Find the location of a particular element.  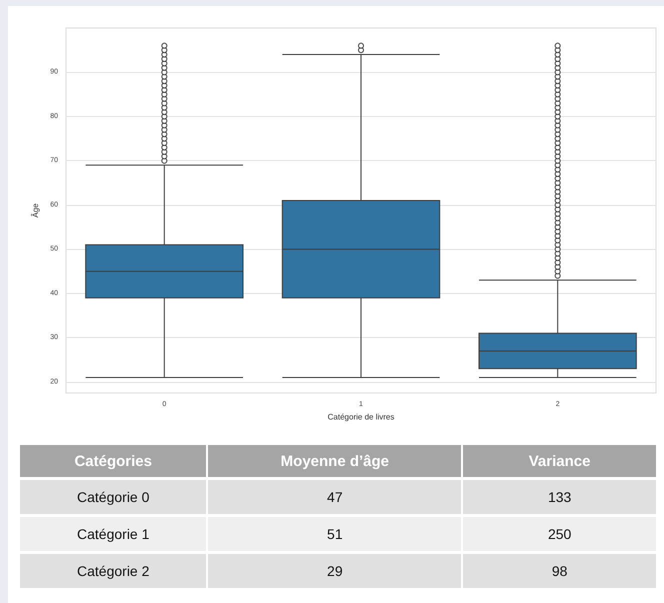

text: Catégories is located at coordinates (113, 461).